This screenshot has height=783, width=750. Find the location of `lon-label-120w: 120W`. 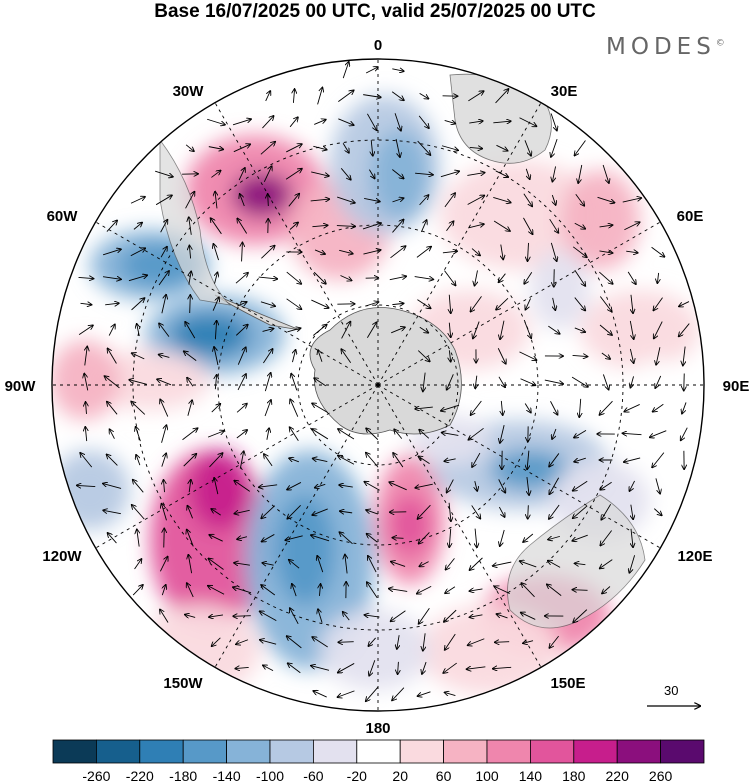

lon-label-120w: 120W is located at coordinates (62, 556).